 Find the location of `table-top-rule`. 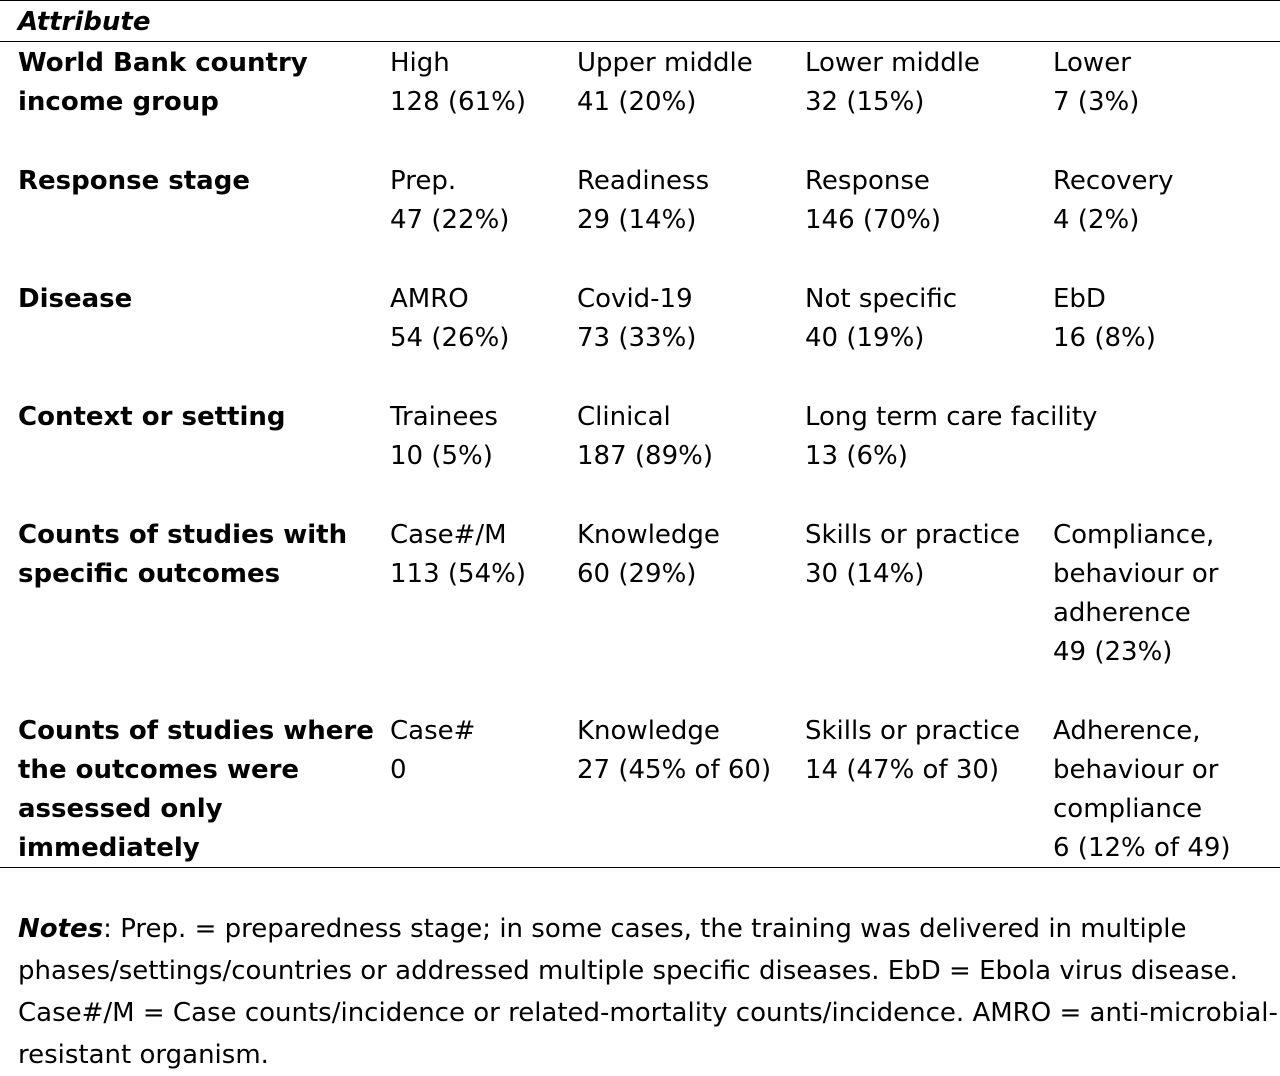

table-top-rule is located at coordinates (640, 0).